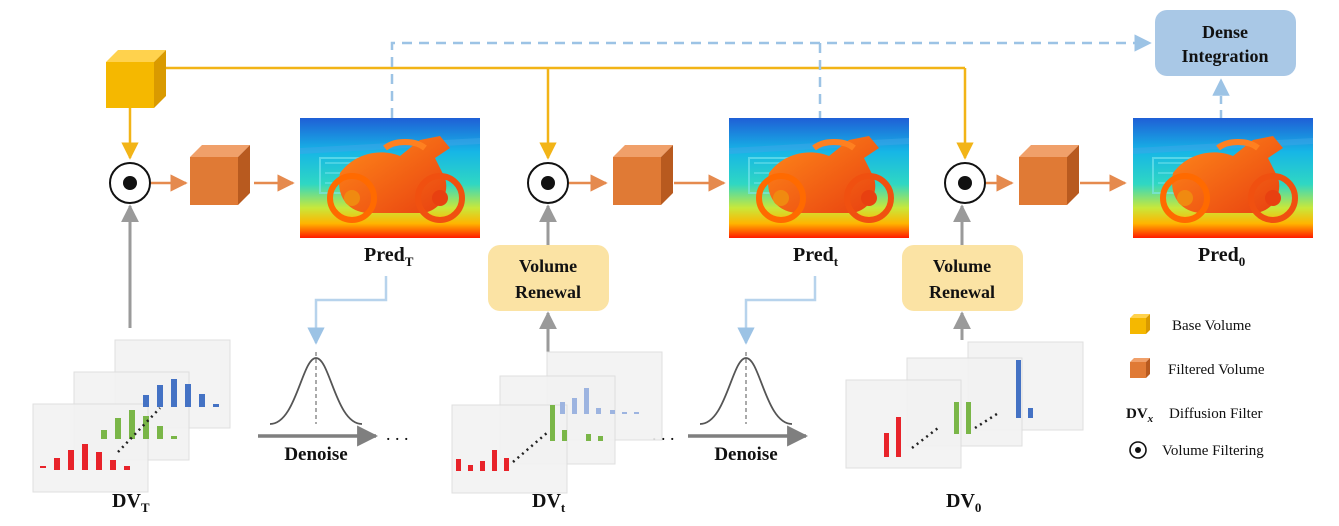 This screenshot has width=1339, height=526. I want to click on volume-renewal-box-1: Volume Renewal, so click(548, 278).